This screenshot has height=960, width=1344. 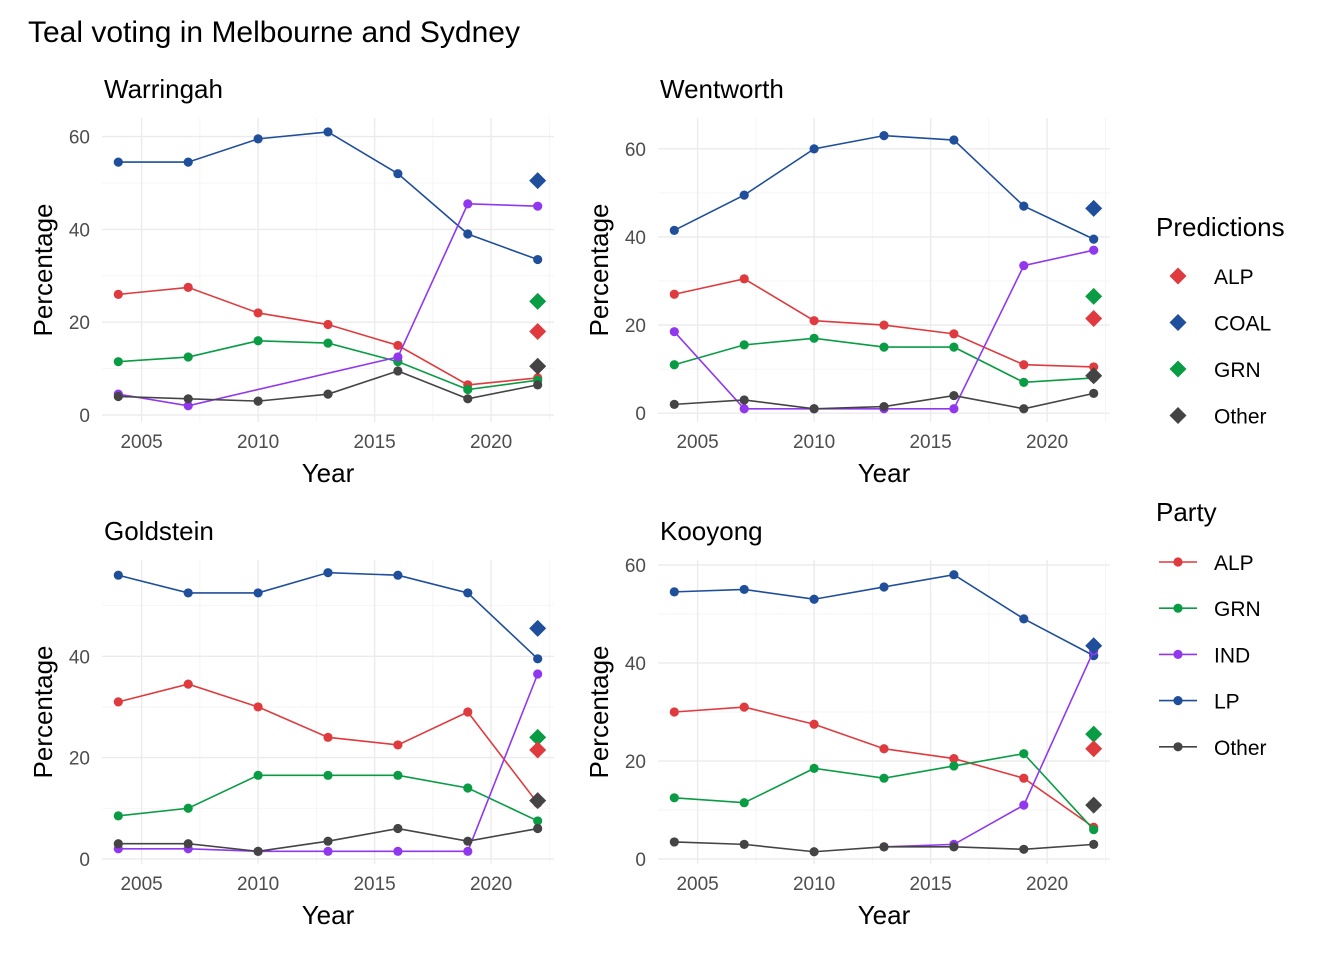 I want to click on series-ind, so click(x=328, y=762).